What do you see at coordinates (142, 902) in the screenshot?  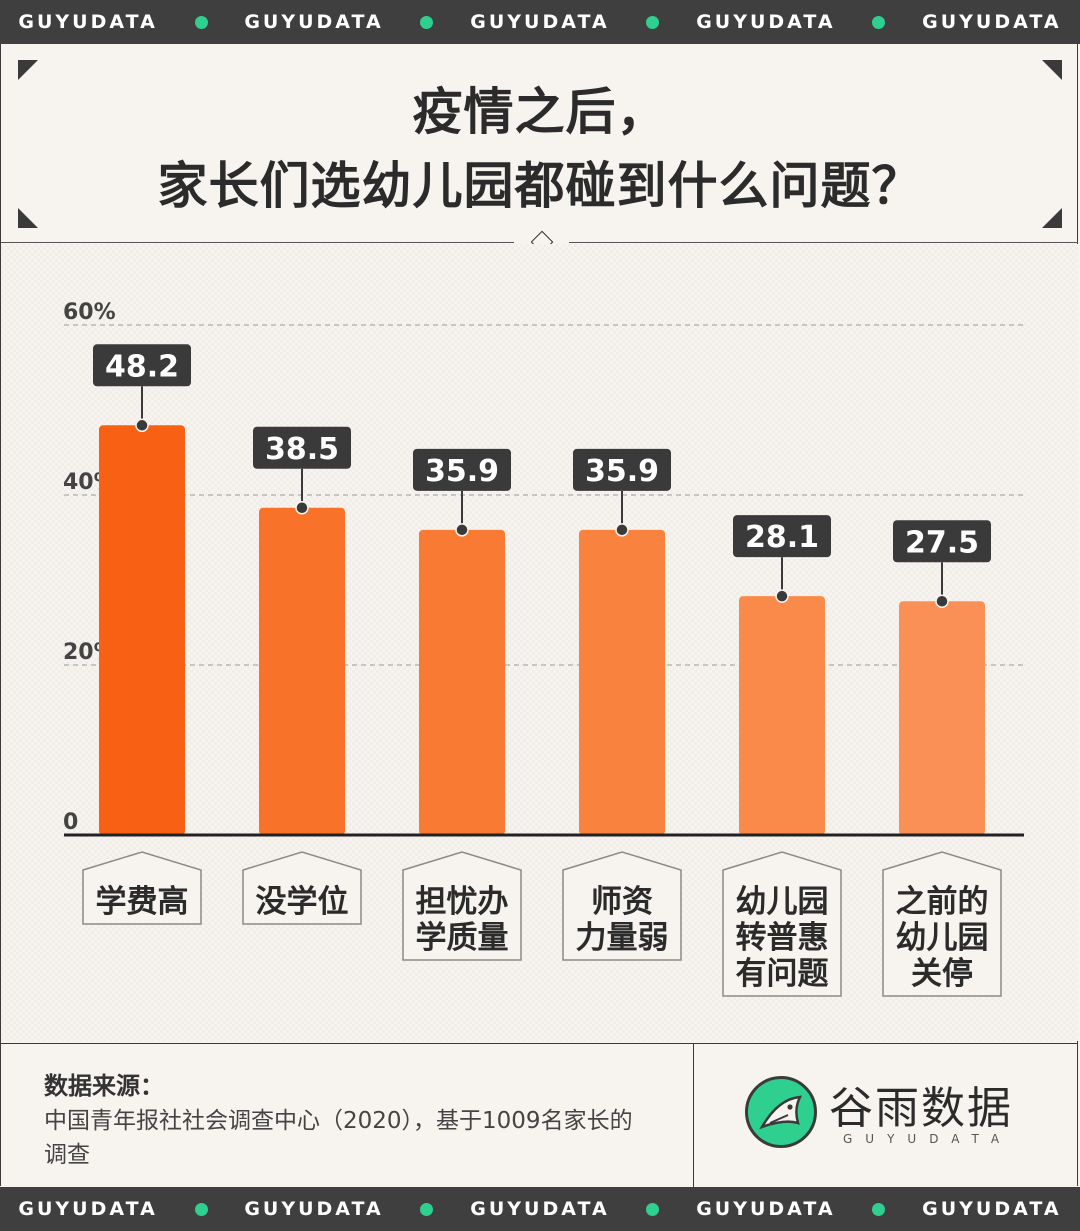 I see `category-label: 学费高` at bounding box center [142, 902].